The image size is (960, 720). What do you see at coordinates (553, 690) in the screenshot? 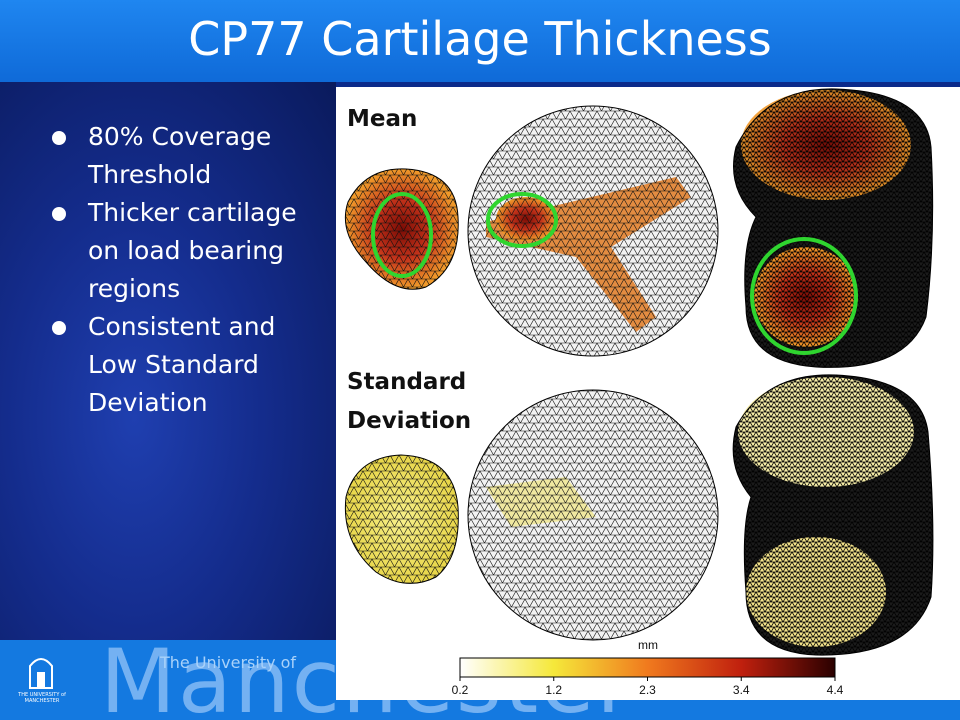
I see `colorbar-tick-label: 1.2` at bounding box center [553, 690].